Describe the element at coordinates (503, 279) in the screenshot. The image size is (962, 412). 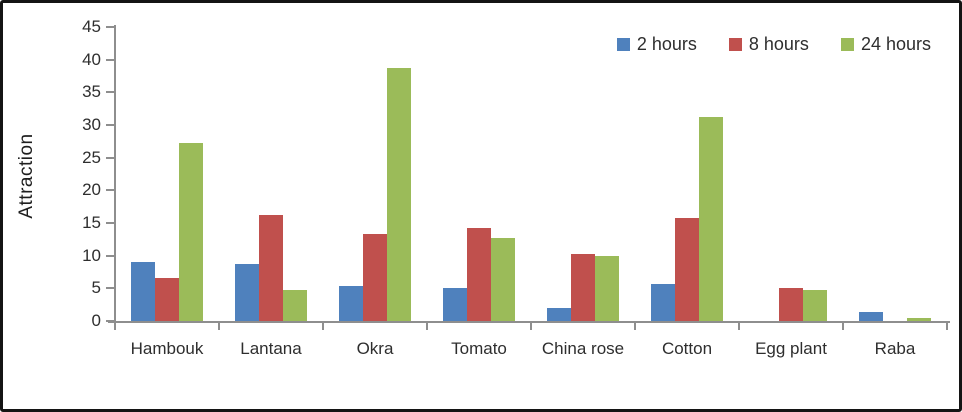
I see `bar-24-hours-Tomato` at that location.